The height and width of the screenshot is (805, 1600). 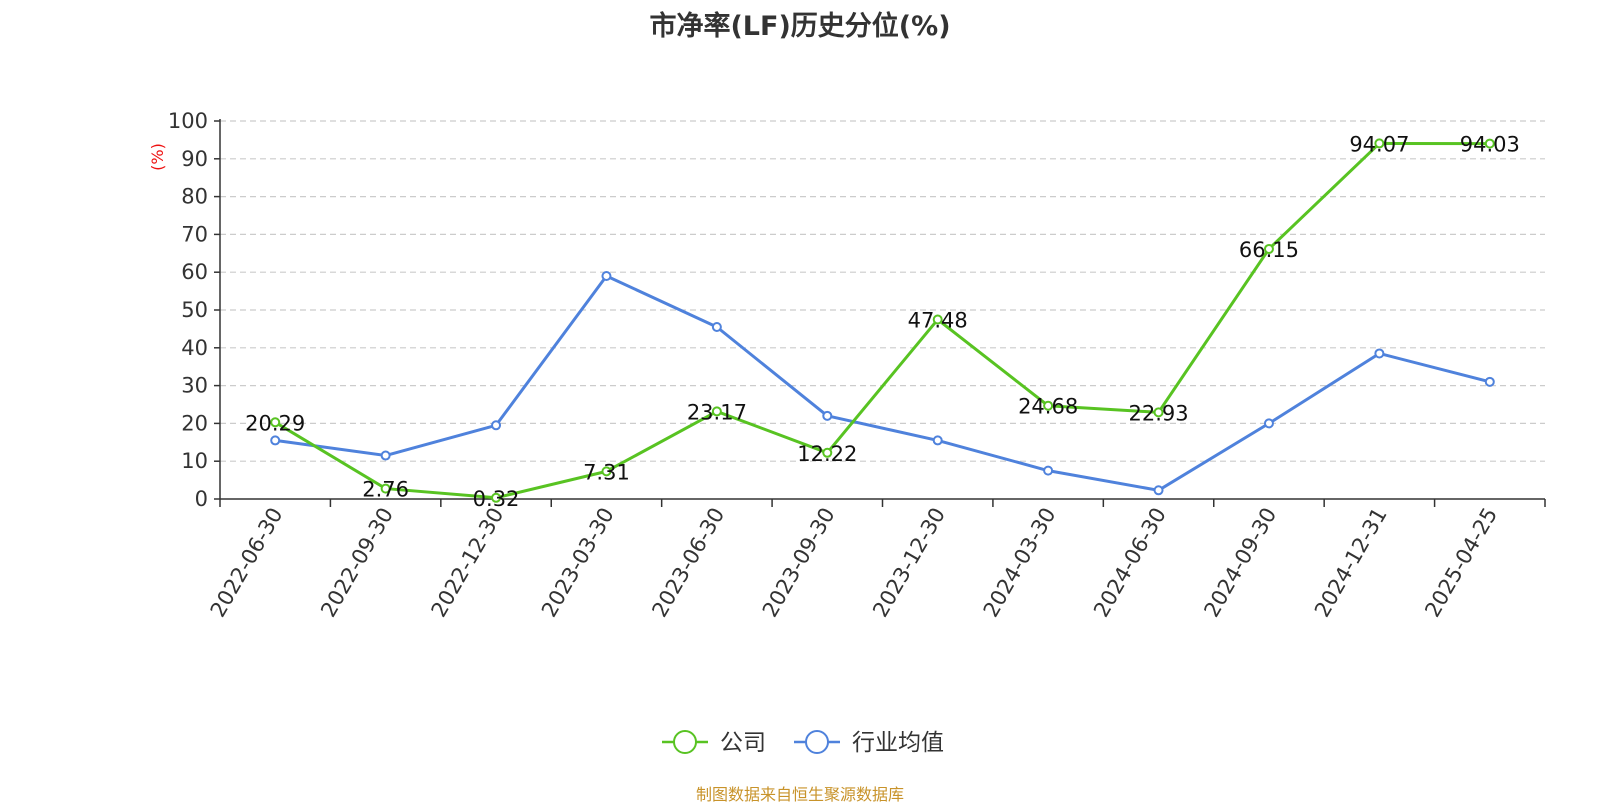 What do you see at coordinates (688, 563) in the screenshot?
I see `x-tick-label: 2023-06-30` at bounding box center [688, 563].